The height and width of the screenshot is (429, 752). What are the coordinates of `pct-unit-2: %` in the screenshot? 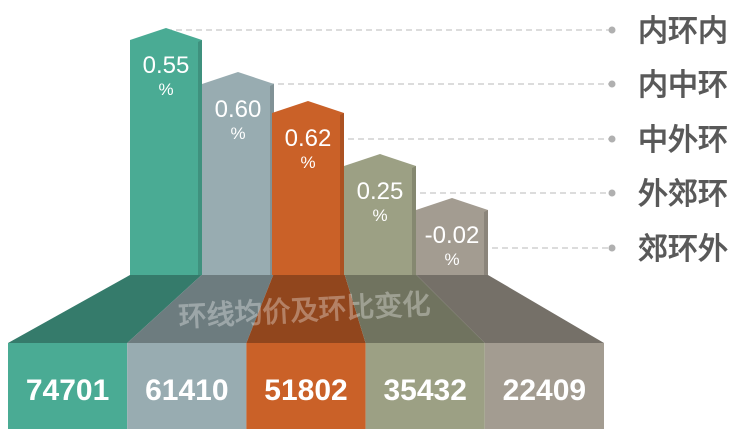 It's located at (307, 162).